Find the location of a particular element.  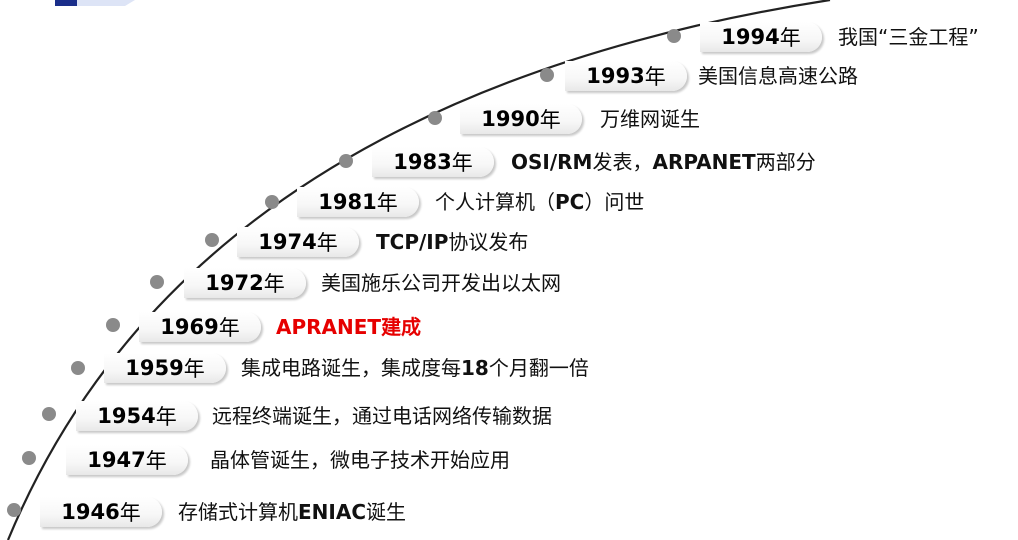

year-tab: 1946 年 is located at coordinates (101, 512).